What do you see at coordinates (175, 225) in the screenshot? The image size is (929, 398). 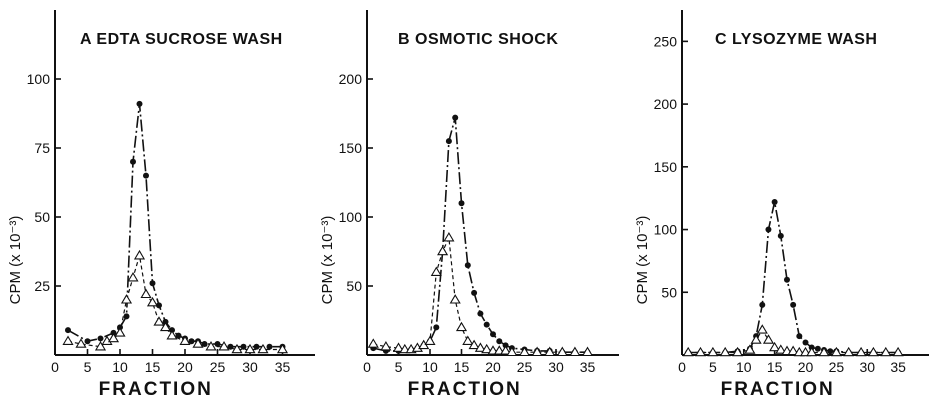 I see `series-filled-line-a` at bounding box center [175, 225].